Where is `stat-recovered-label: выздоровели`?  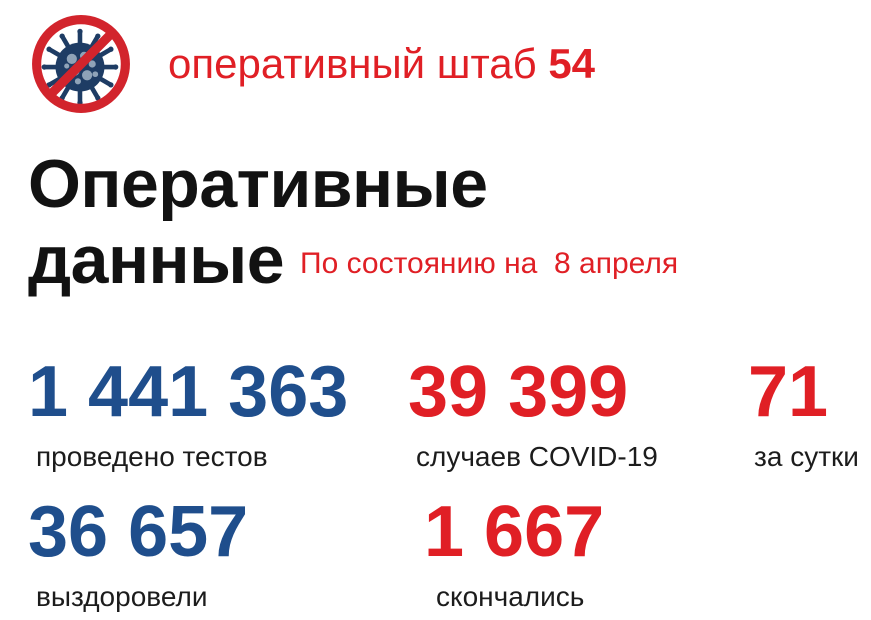 stat-recovered-label: выздоровели is located at coordinates (122, 596).